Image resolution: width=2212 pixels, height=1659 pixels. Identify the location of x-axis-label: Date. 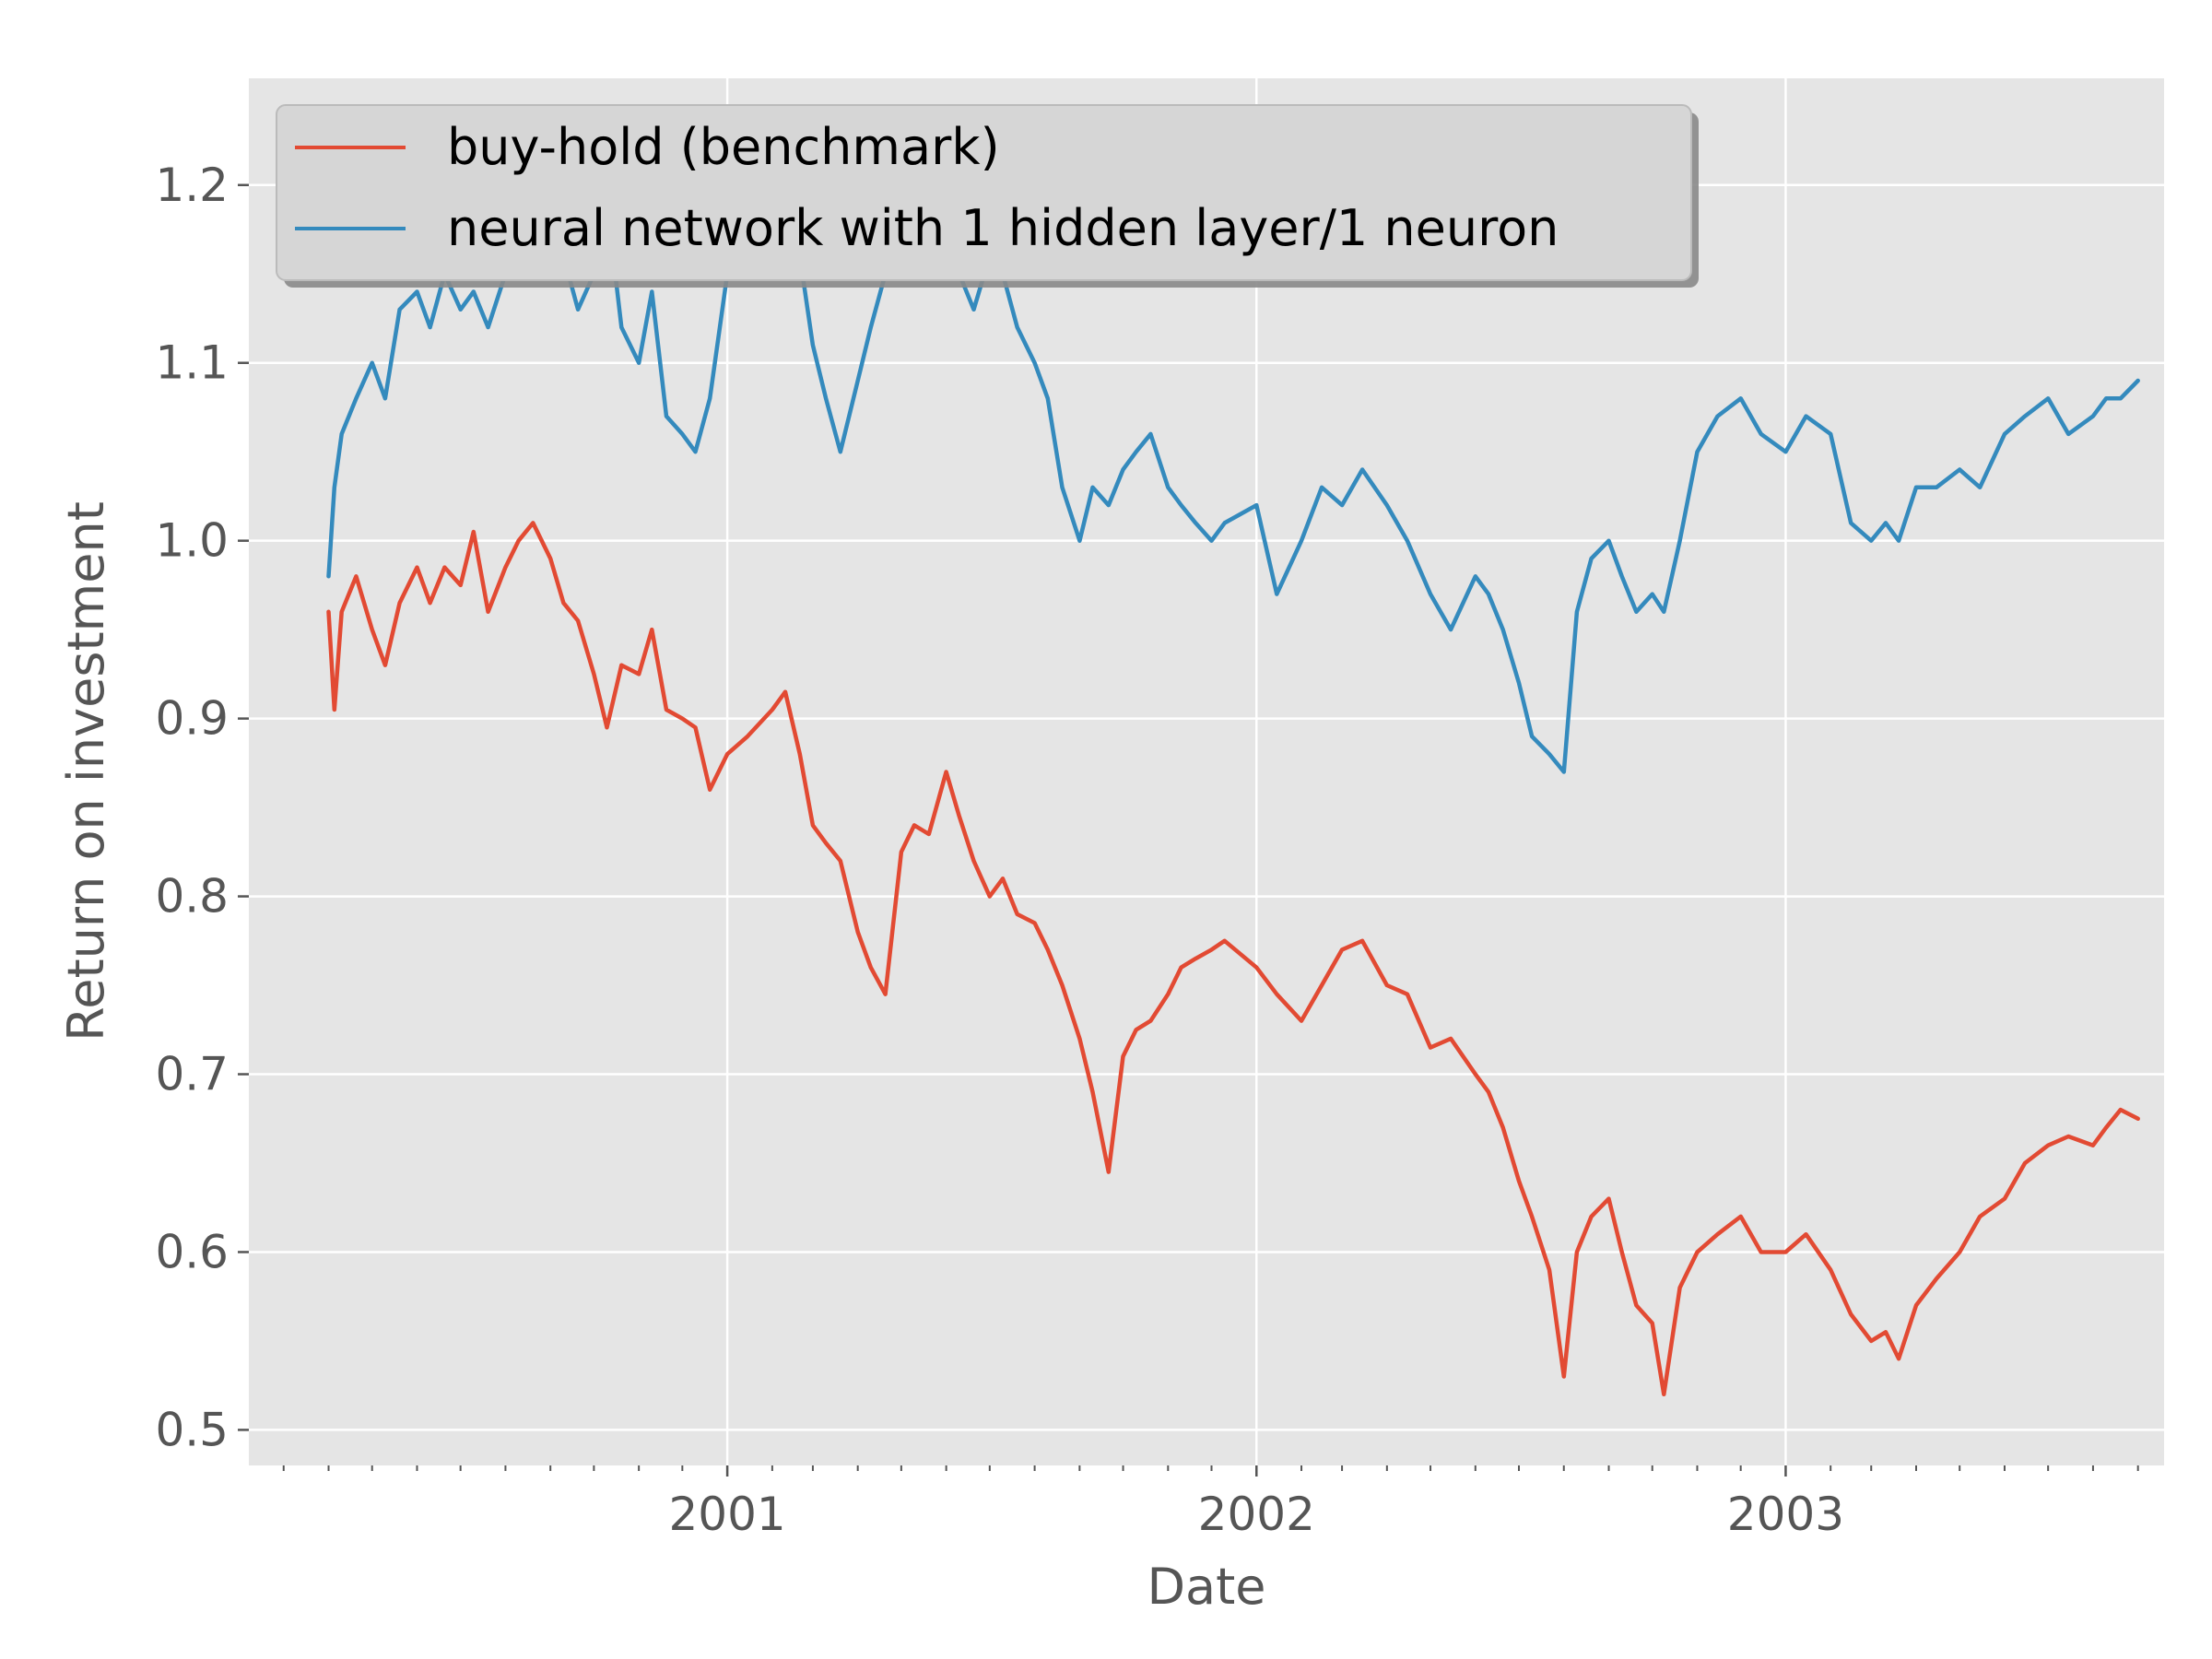
(1206, 1587).